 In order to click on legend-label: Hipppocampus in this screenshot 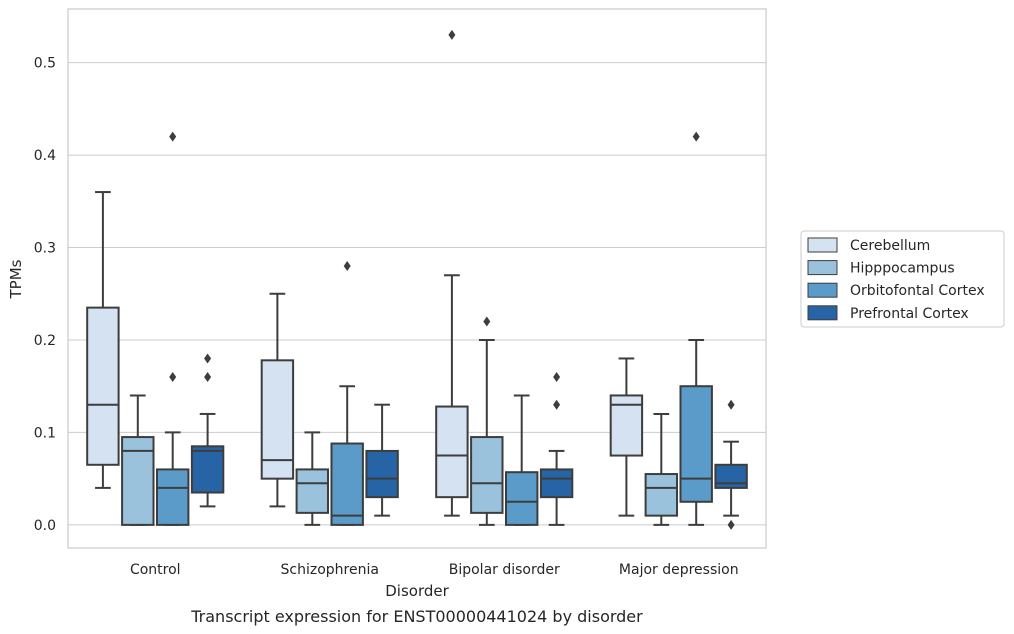, I will do `click(902, 269)`.